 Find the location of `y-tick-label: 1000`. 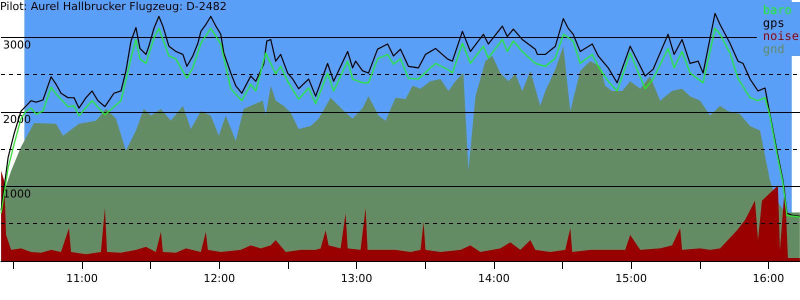

y-tick-label: 1000 is located at coordinates (17, 193).